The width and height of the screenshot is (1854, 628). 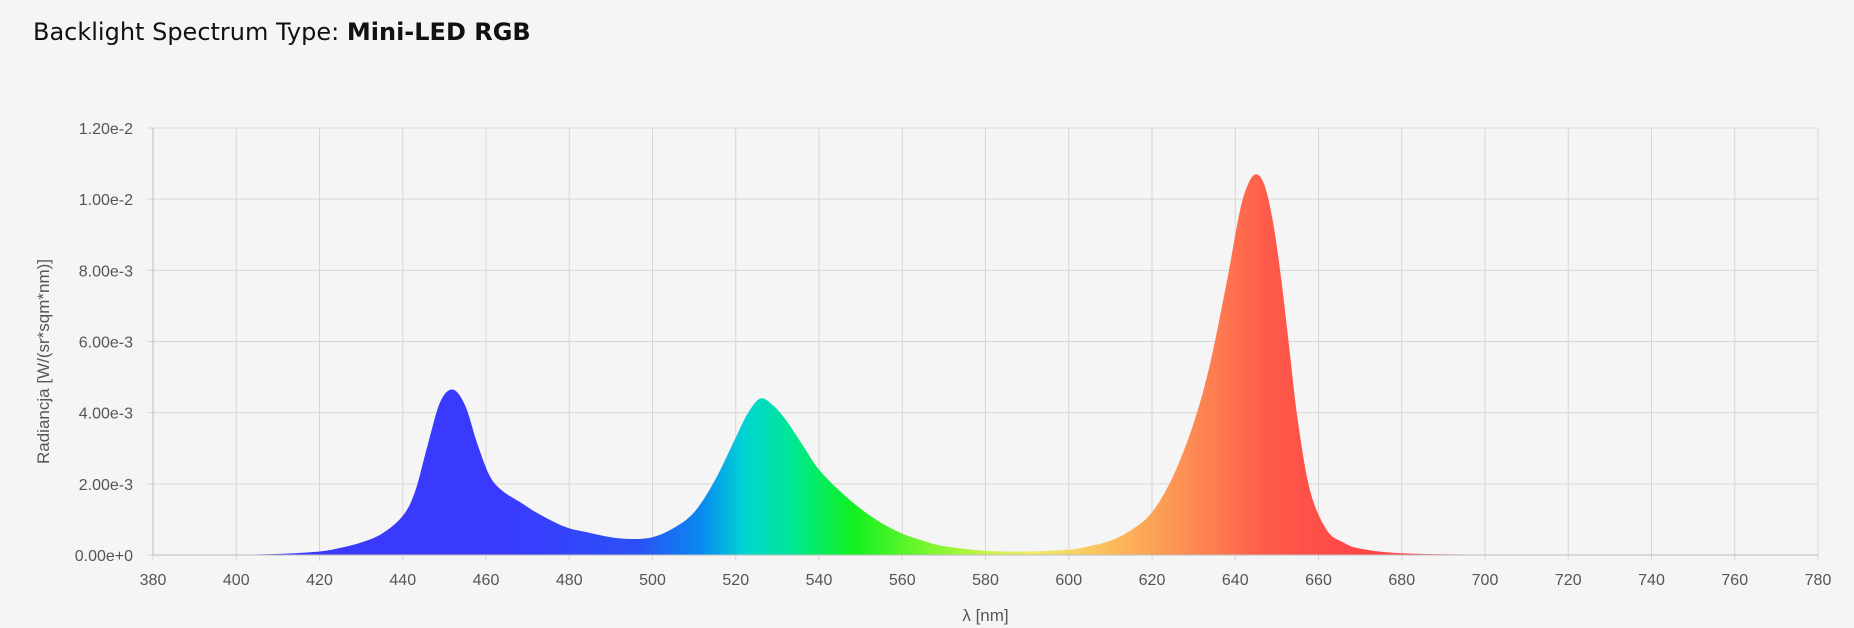 I want to click on y-tick-label: 2.00e-3, so click(x=106, y=485).